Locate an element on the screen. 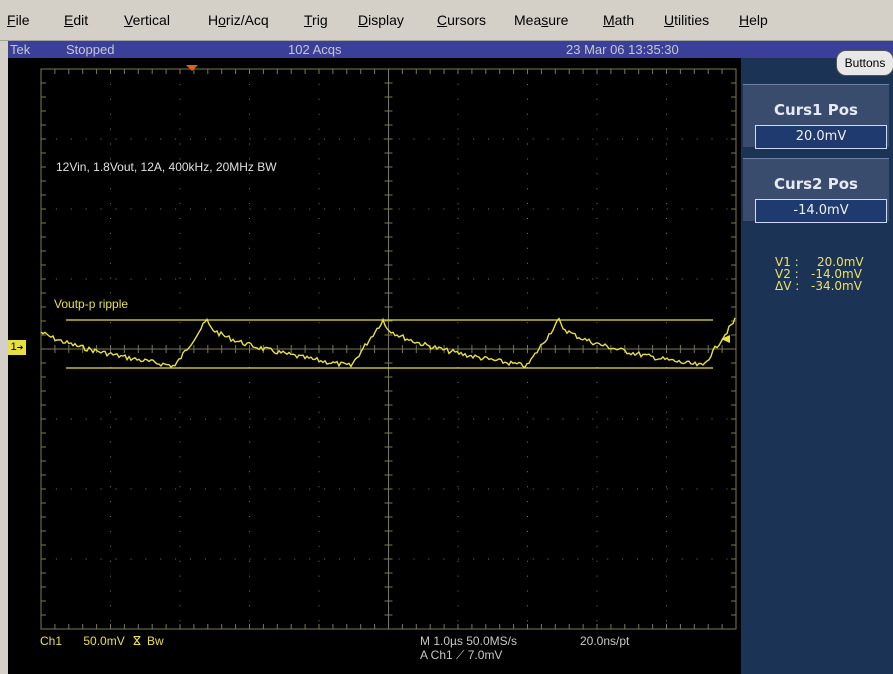 The width and height of the screenshot is (893, 674). ch1-ground-marker: 1➔ is located at coordinates (17, 347).